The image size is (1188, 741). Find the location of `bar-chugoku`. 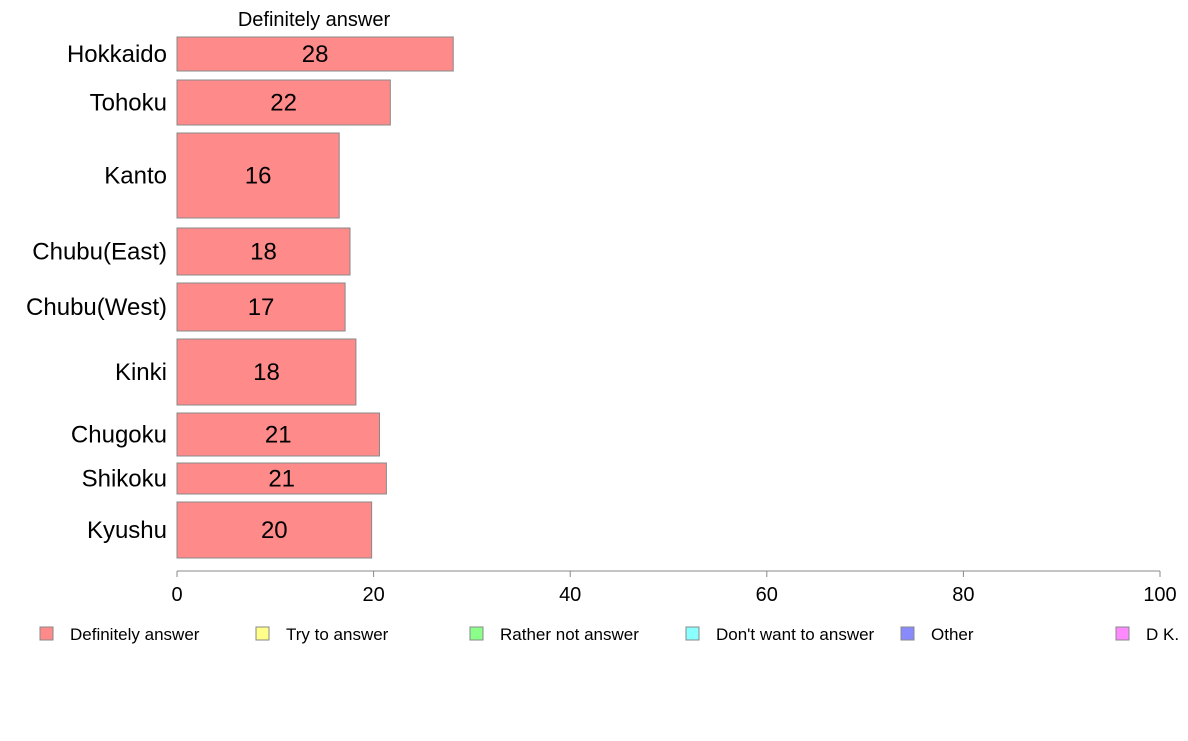

bar-chugoku is located at coordinates (278, 434).